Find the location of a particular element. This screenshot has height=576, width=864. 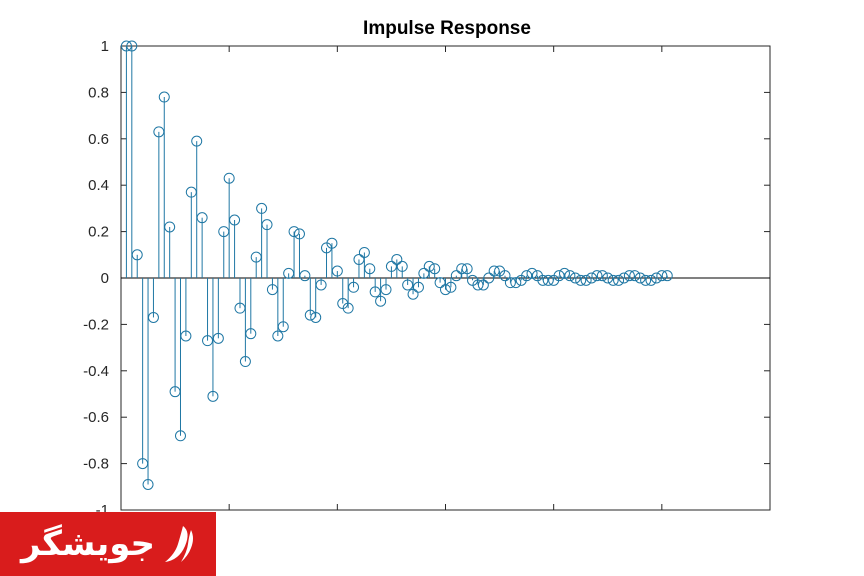

y-tick-label: 0.4 is located at coordinates (98, 185).